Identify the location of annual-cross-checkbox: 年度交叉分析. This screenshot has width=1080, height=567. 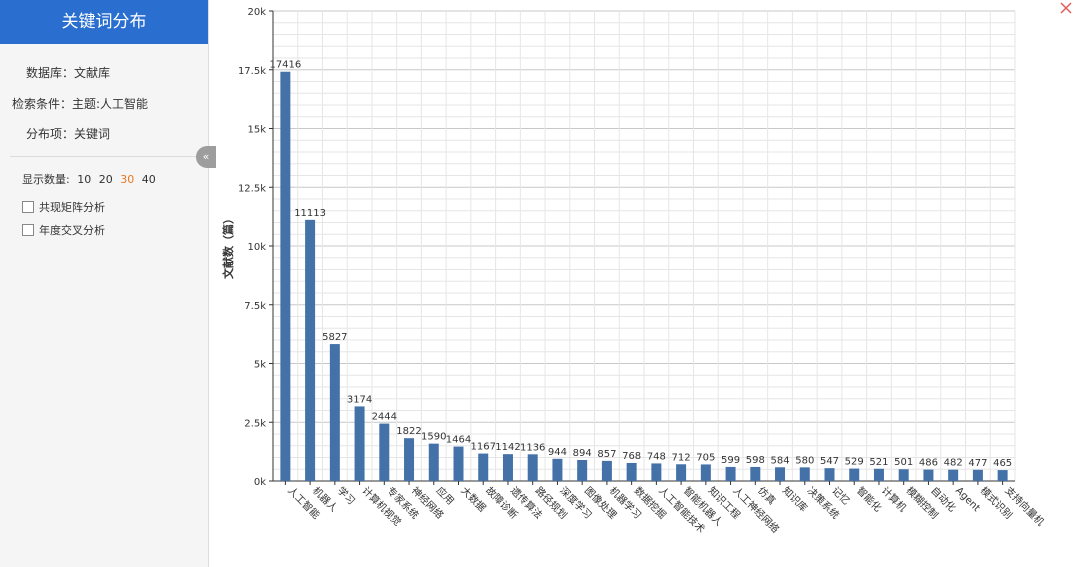
(63, 230).